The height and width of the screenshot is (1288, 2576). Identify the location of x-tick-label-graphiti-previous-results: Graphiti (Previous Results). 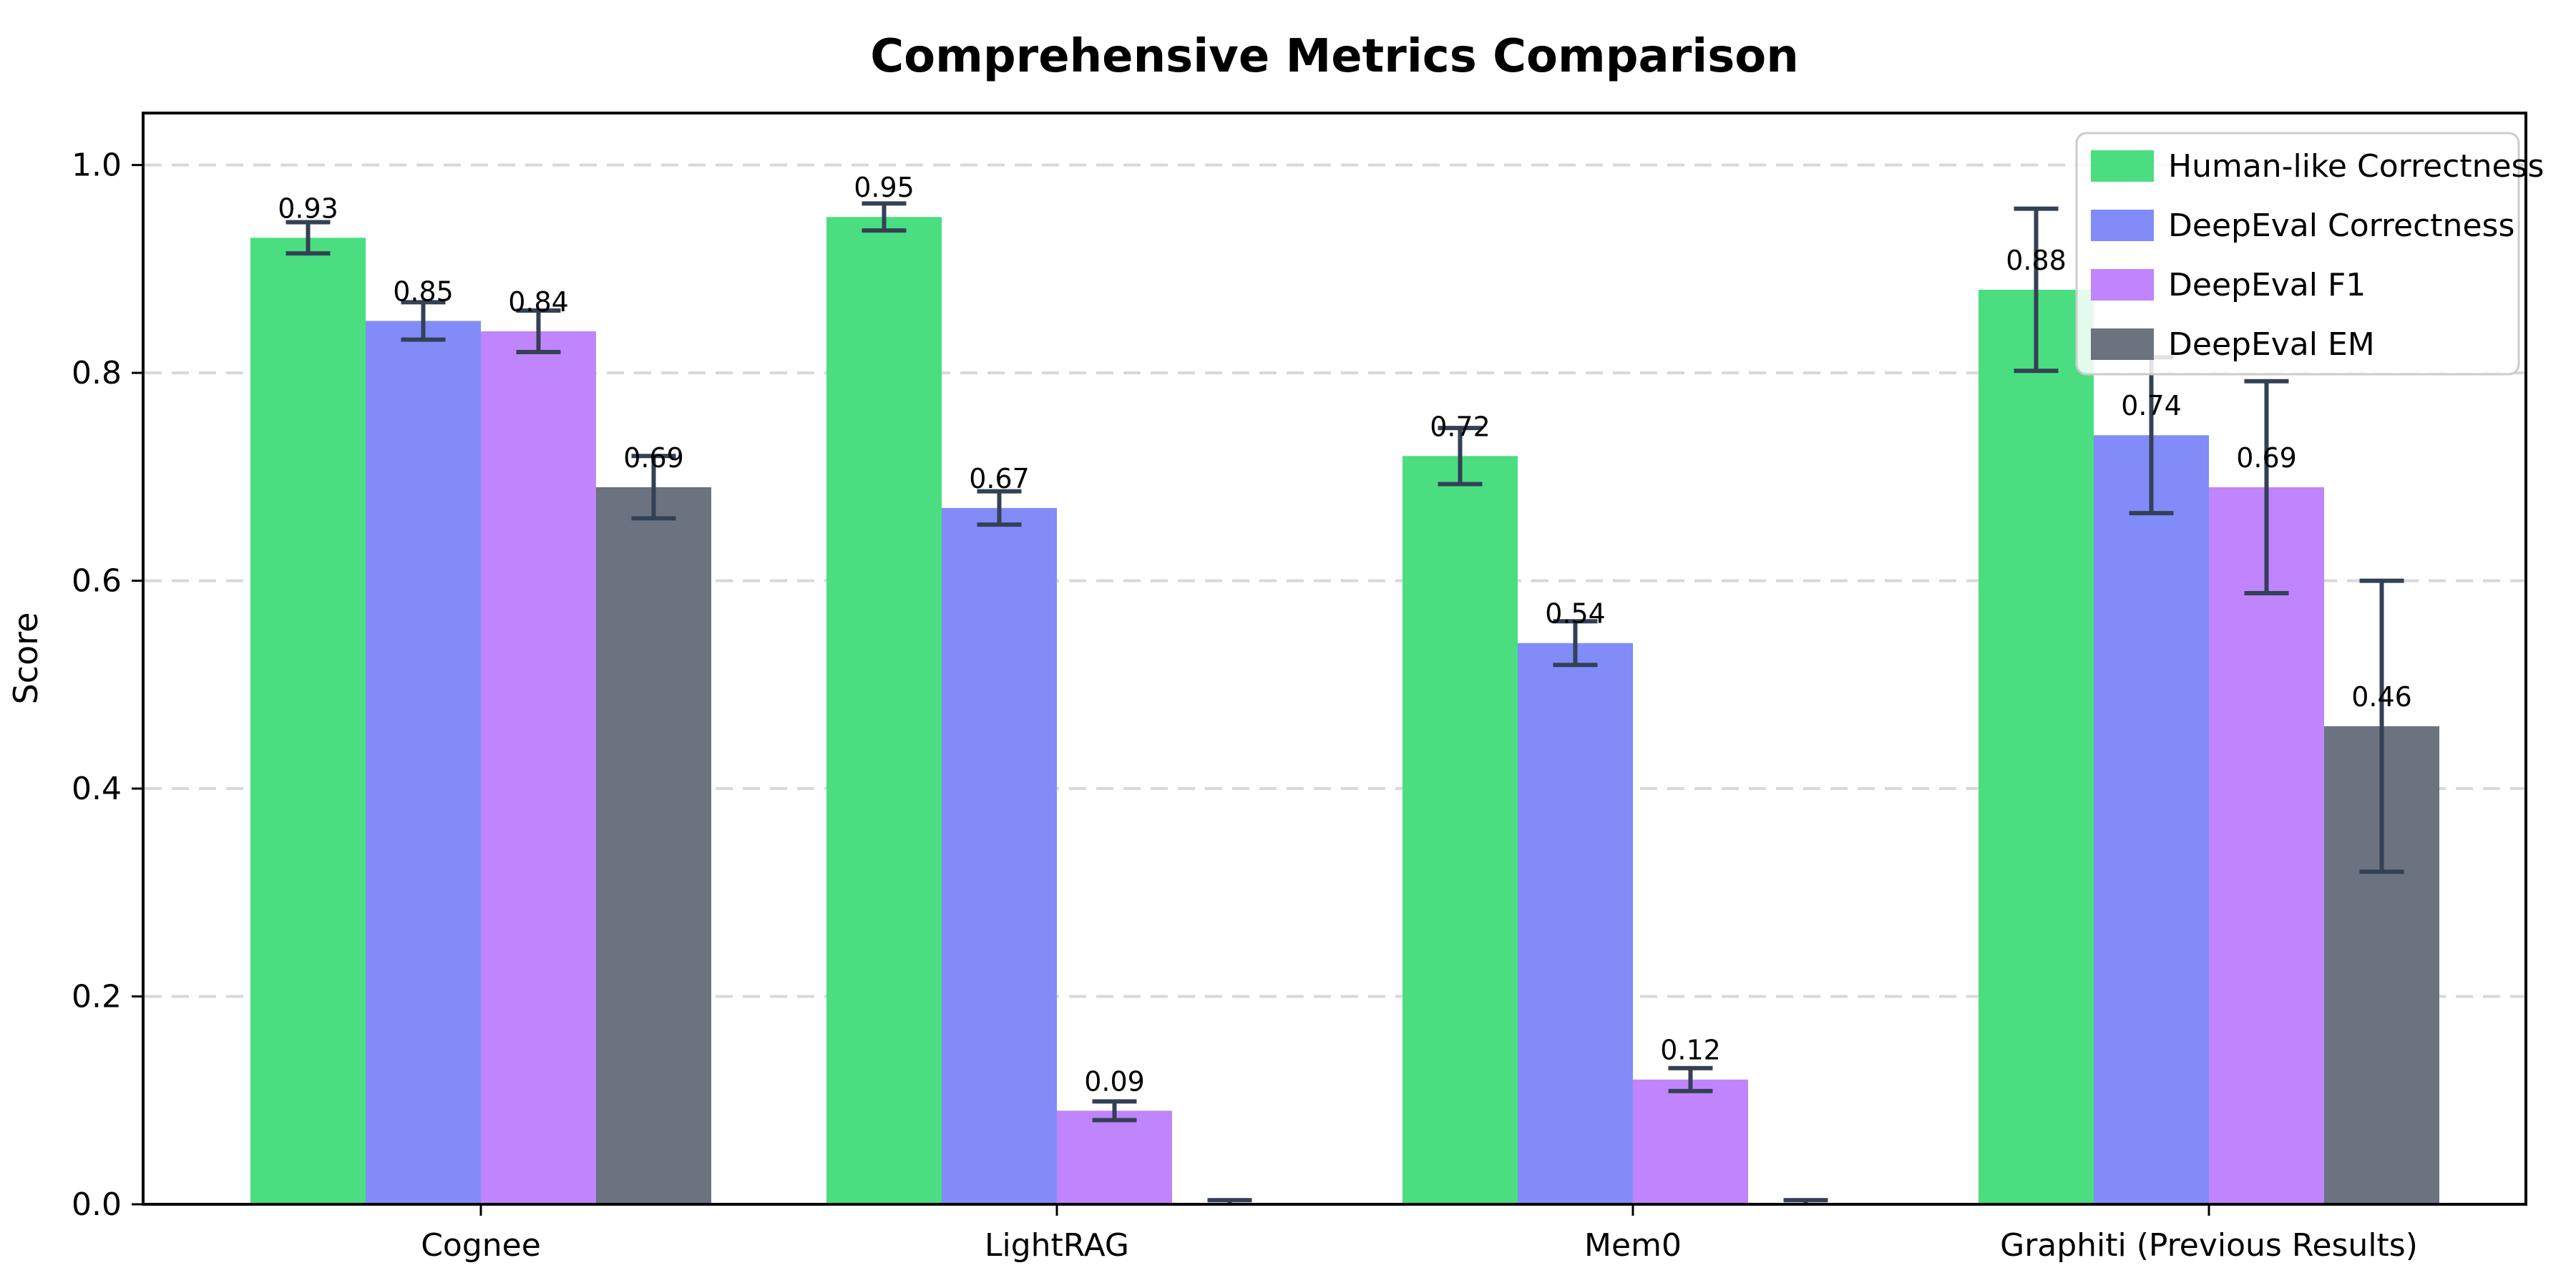
(2209, 1245).